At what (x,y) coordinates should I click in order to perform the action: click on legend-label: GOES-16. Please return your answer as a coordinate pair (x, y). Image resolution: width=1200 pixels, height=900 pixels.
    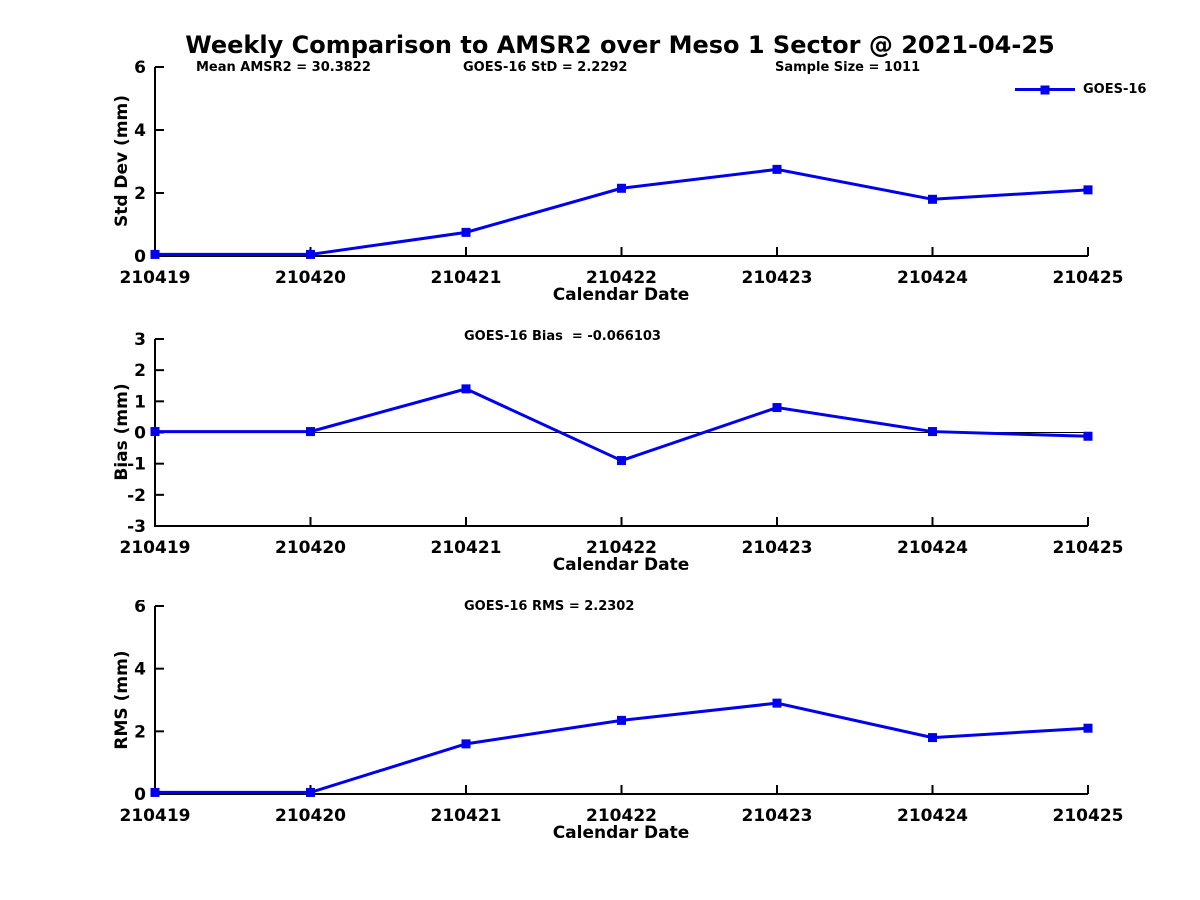
    Looking at the image, I should click on (1115, 89).